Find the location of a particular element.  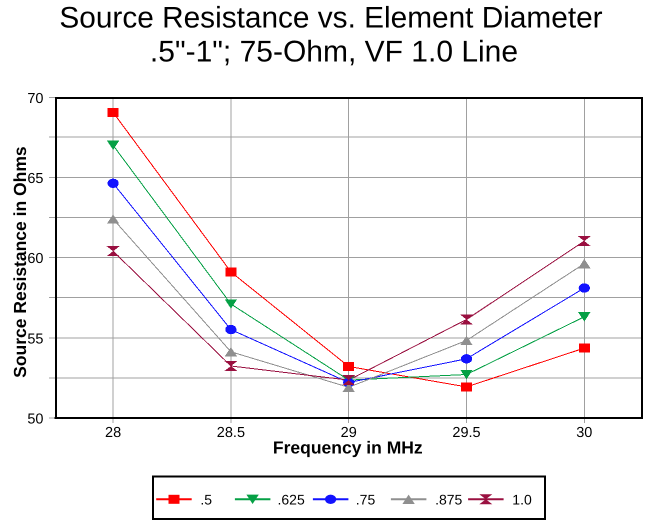

svg-text: 50 is located at coordinates (35, 419).